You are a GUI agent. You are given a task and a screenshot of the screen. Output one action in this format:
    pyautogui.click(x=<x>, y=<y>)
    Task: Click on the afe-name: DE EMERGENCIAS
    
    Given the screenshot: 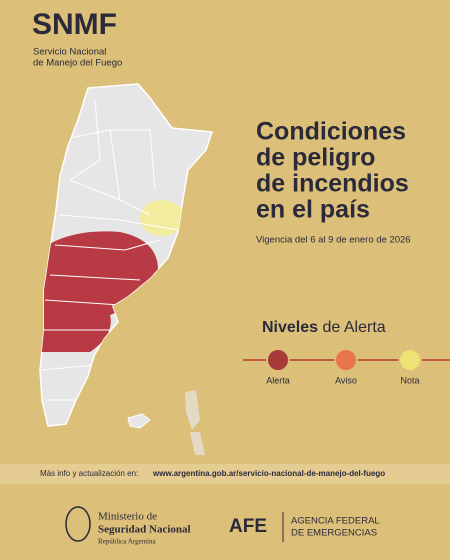 What is the action you would take?
    pyautogui.click(x=334, y=533)
    